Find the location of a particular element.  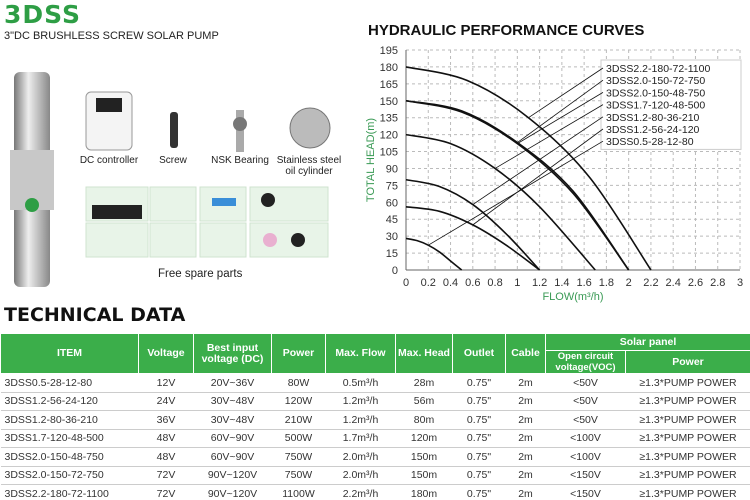

chart-title: HYDRAULIC PERFORMANCE CURVES is located at coordinates (506, 30).